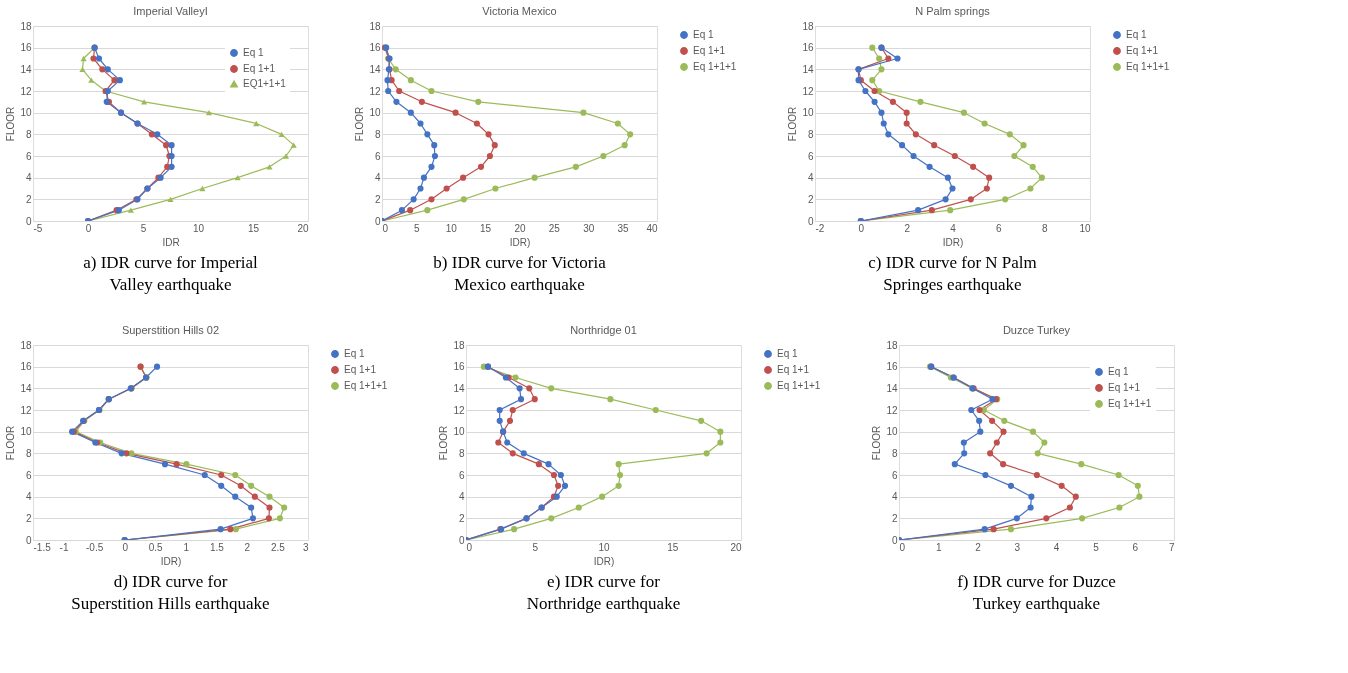  Describe the element at coordinates (603, 592) in the screenshot. I see `text: e) IDR curve for Northridge earthquake` at that location.